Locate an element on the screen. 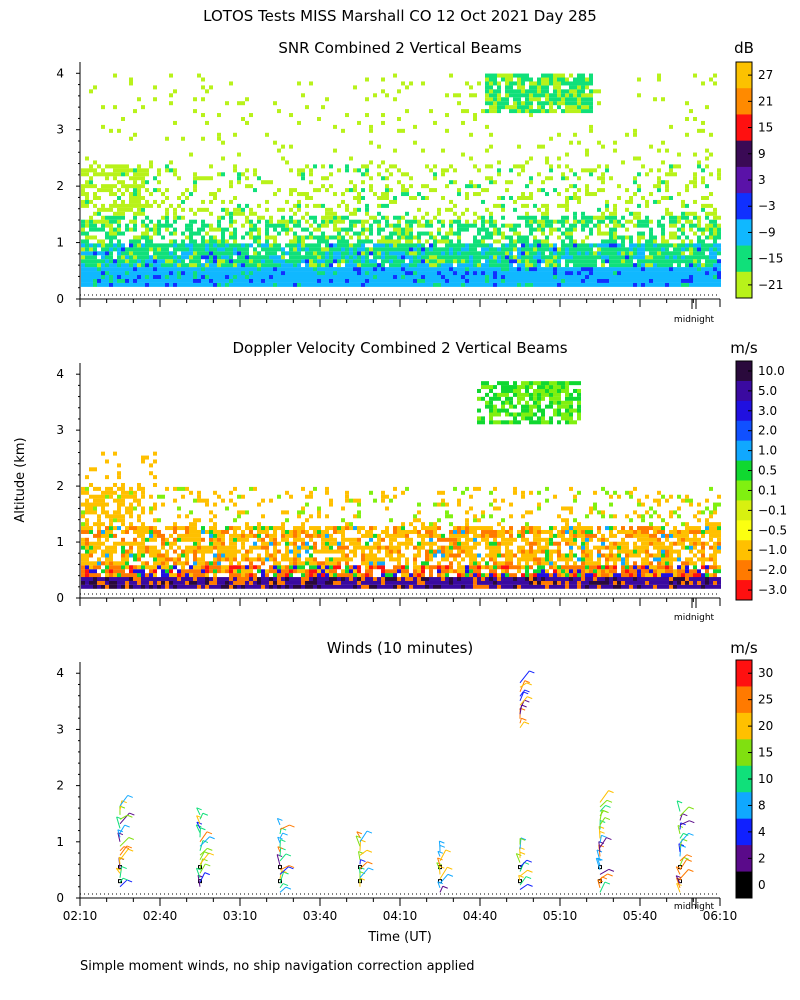 The image size is (800, 1000). colorbar-swatch is located at coordinates (744, 75).